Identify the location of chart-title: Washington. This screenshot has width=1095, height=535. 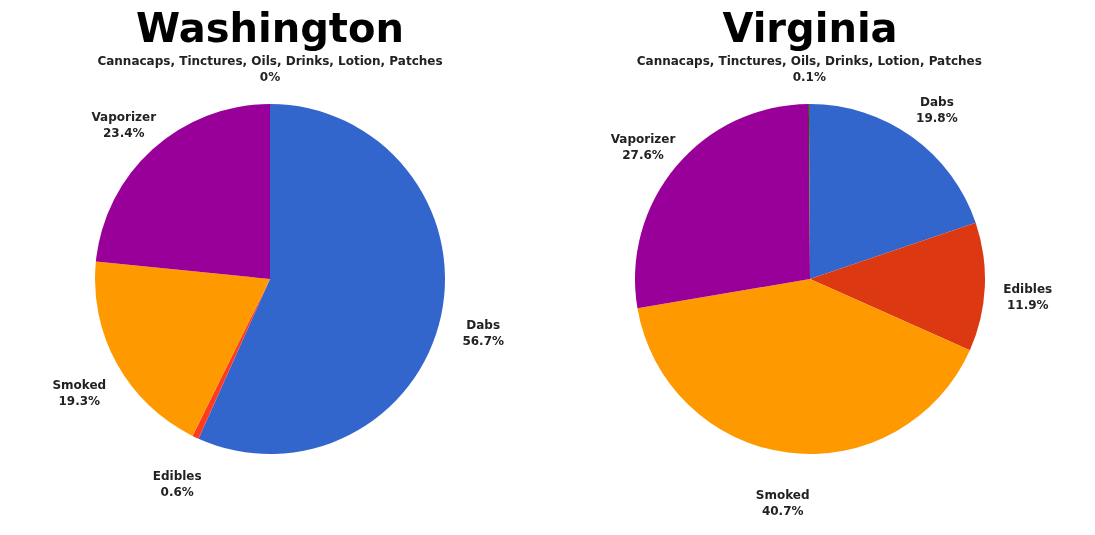
(270, 28).